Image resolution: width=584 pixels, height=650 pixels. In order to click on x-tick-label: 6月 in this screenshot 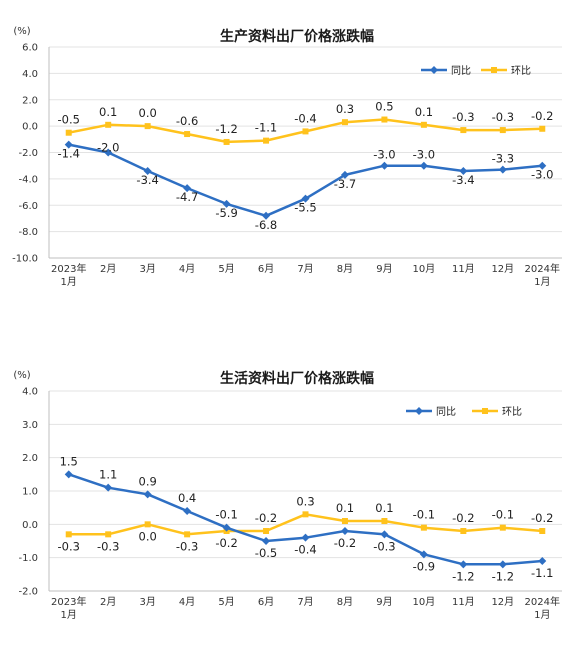, I will do `click(266, 602)`.